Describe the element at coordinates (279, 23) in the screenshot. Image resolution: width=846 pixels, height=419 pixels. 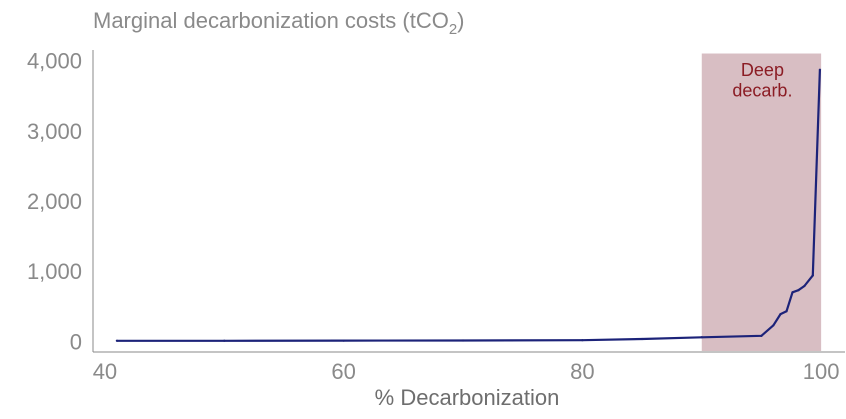
I see `chart-title: Marginal decarbonization costs (tCO2)` at that location.